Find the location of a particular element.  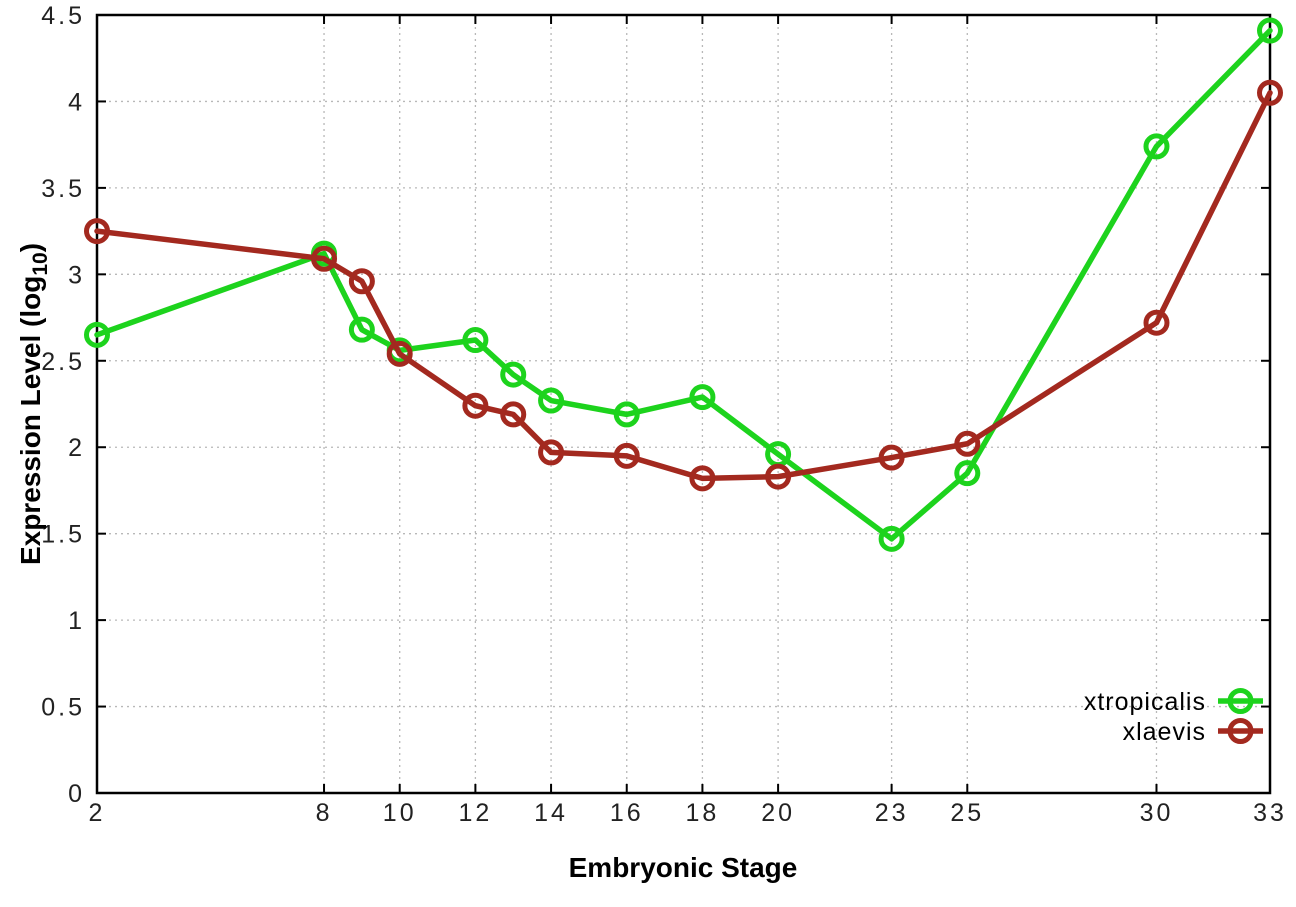

y-tick-label: 4.5 is located at coordinates (63, 16).